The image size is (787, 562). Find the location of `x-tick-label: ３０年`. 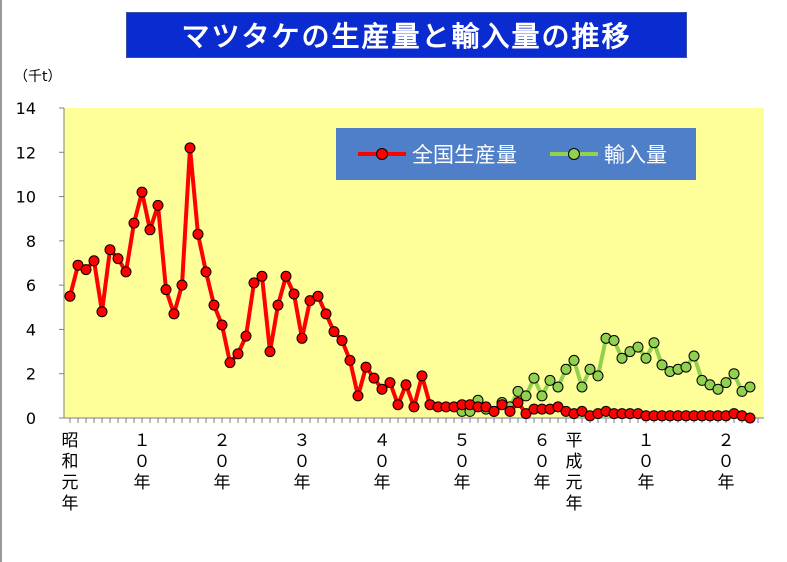

x-tick-label: ３０年 is located at coordinates (302, 462).